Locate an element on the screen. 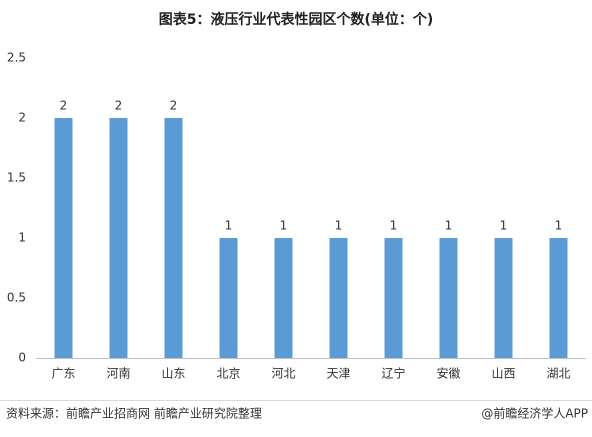 The width and height of the screenshot is (592, 437). chart-title: 图表5：液压行业代表性园区个数(单位：个) is located at coordinates (296, 19).